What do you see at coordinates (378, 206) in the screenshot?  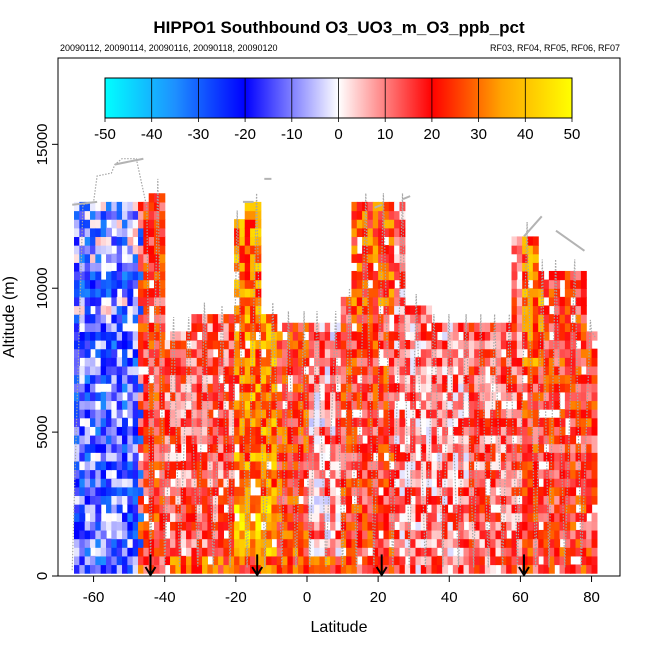 I see `flight-track-leg` at bounding box center [378, 206].